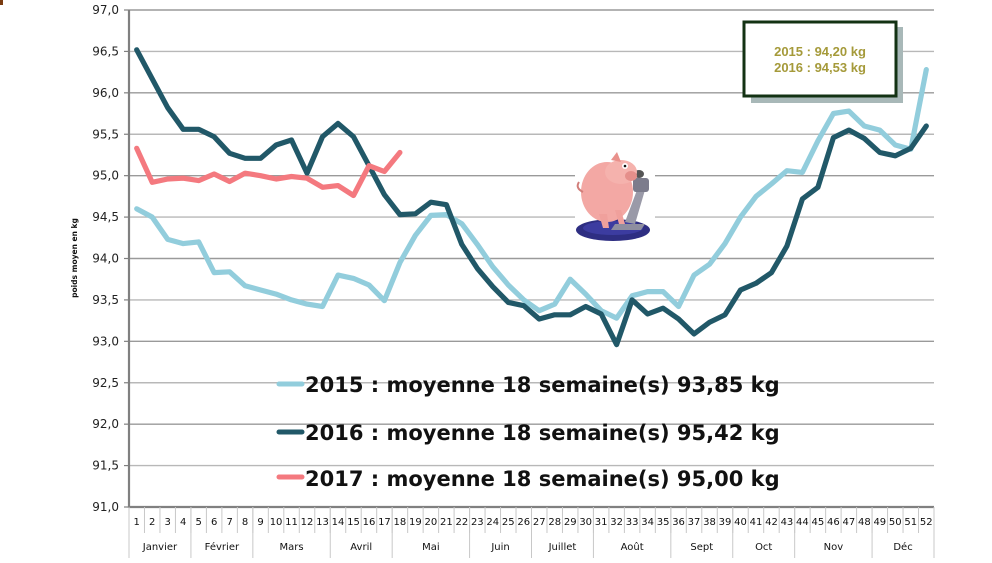 Image resolution: width=992 pixels, height=563 pixels. I want to click on x-tick-month: Janvier, so click(160, 547).